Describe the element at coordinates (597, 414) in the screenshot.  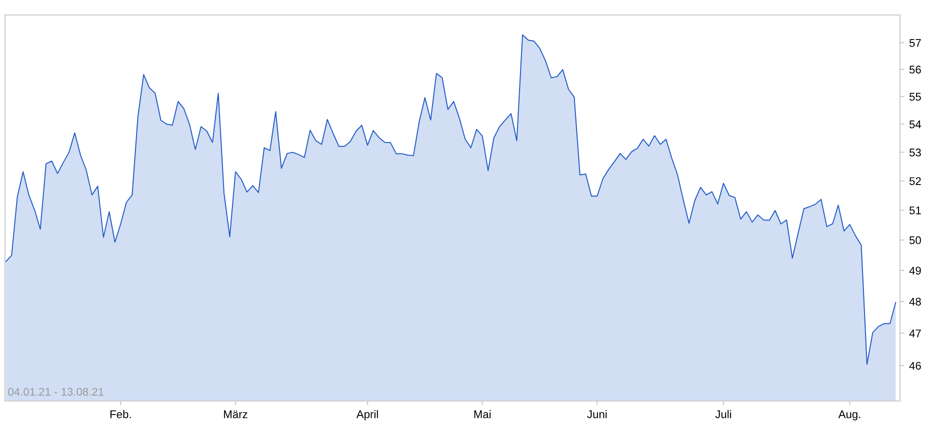
I see `x-tick-label: Juni` at that location.